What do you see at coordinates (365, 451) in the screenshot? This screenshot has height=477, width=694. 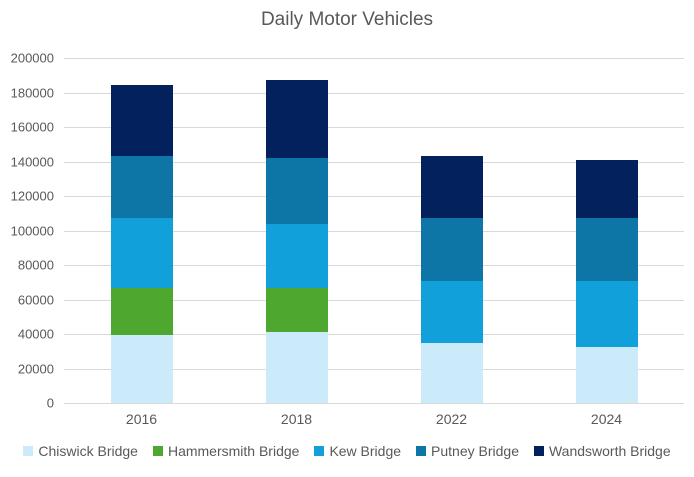 I see `legend-label: Kew Bridge` at bounding box center [365, 451].